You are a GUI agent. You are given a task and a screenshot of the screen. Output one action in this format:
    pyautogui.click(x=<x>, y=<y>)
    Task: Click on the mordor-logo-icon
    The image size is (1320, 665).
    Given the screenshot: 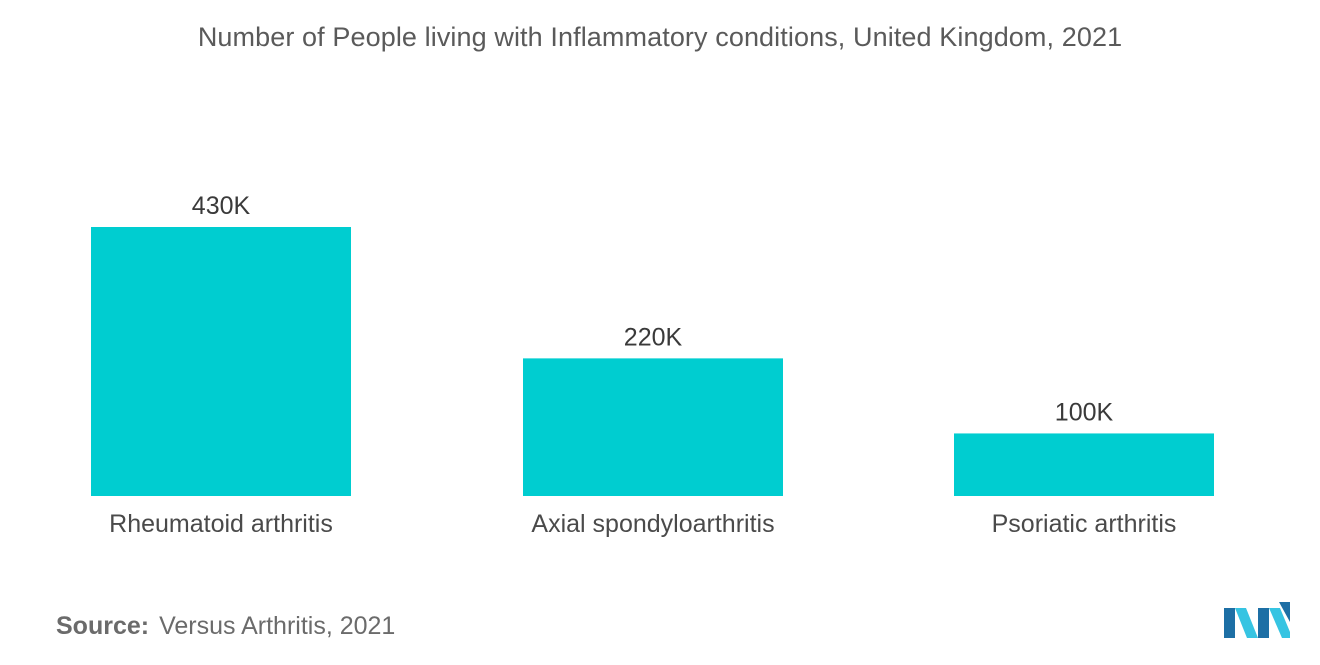 What is the action you would take?
    pyautogui.click(x=1257, y=620)
    